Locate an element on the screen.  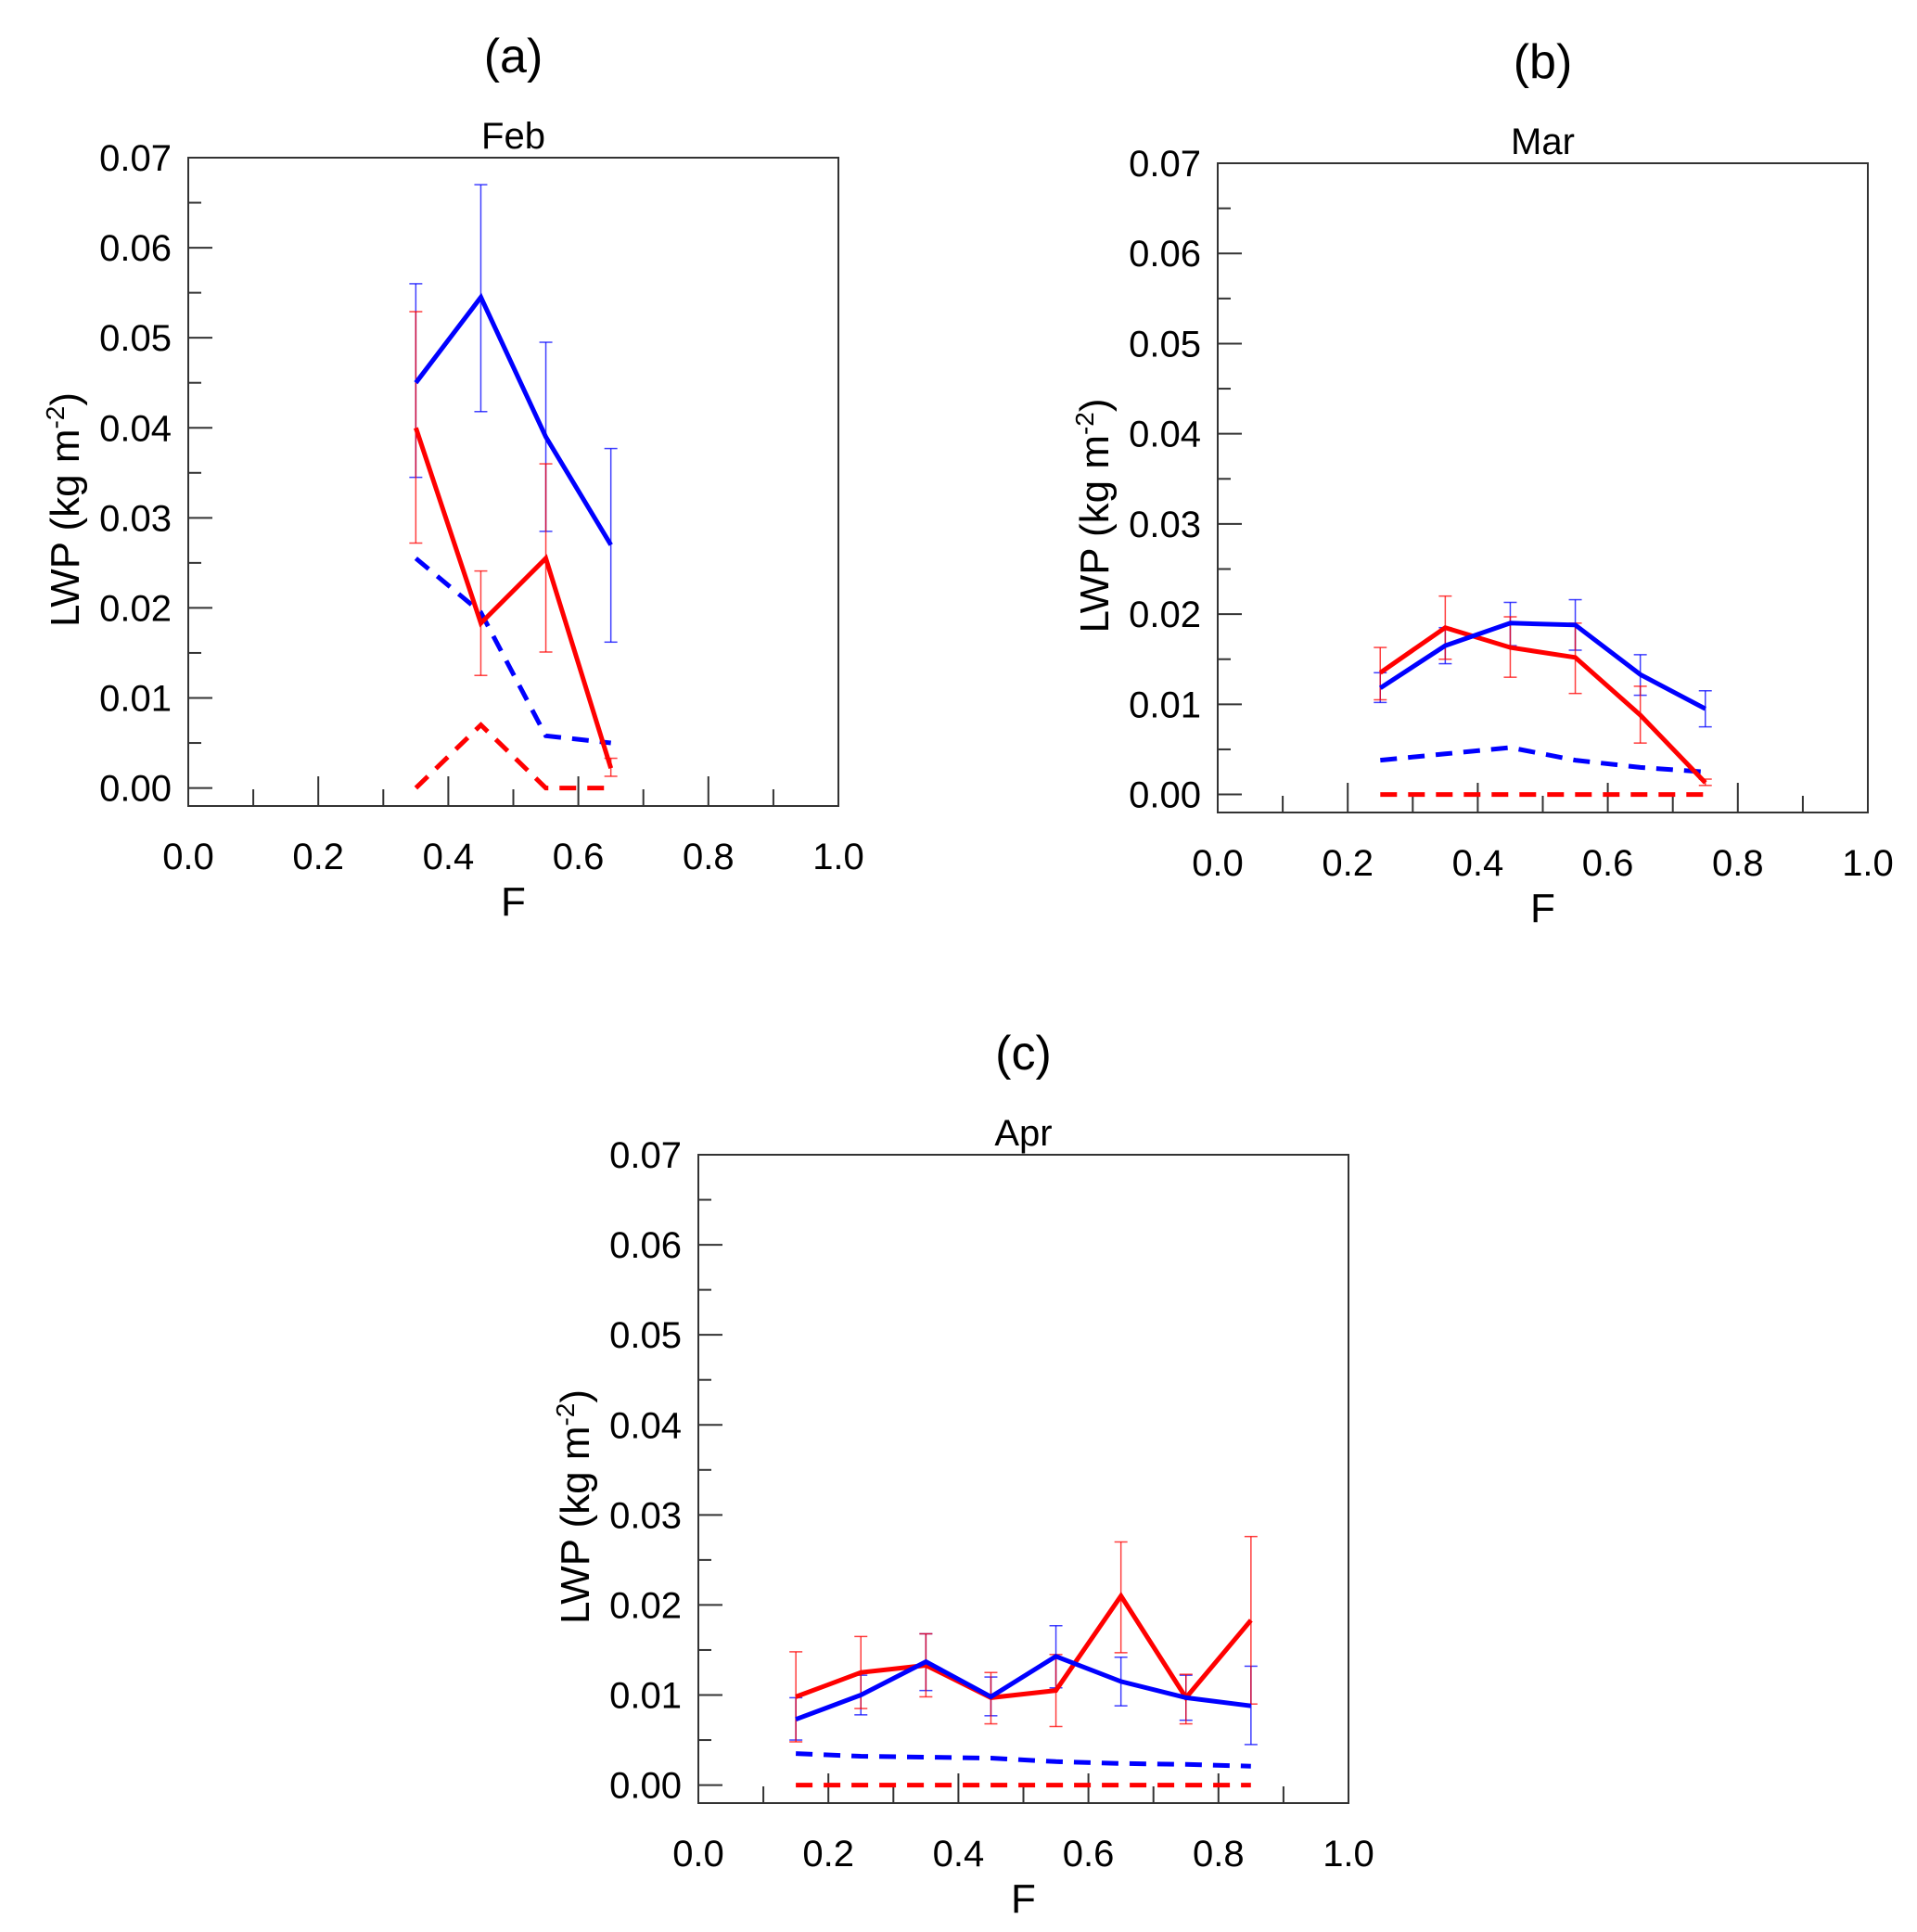
chart-title: Apr is located at coordinates (1023, 1133).